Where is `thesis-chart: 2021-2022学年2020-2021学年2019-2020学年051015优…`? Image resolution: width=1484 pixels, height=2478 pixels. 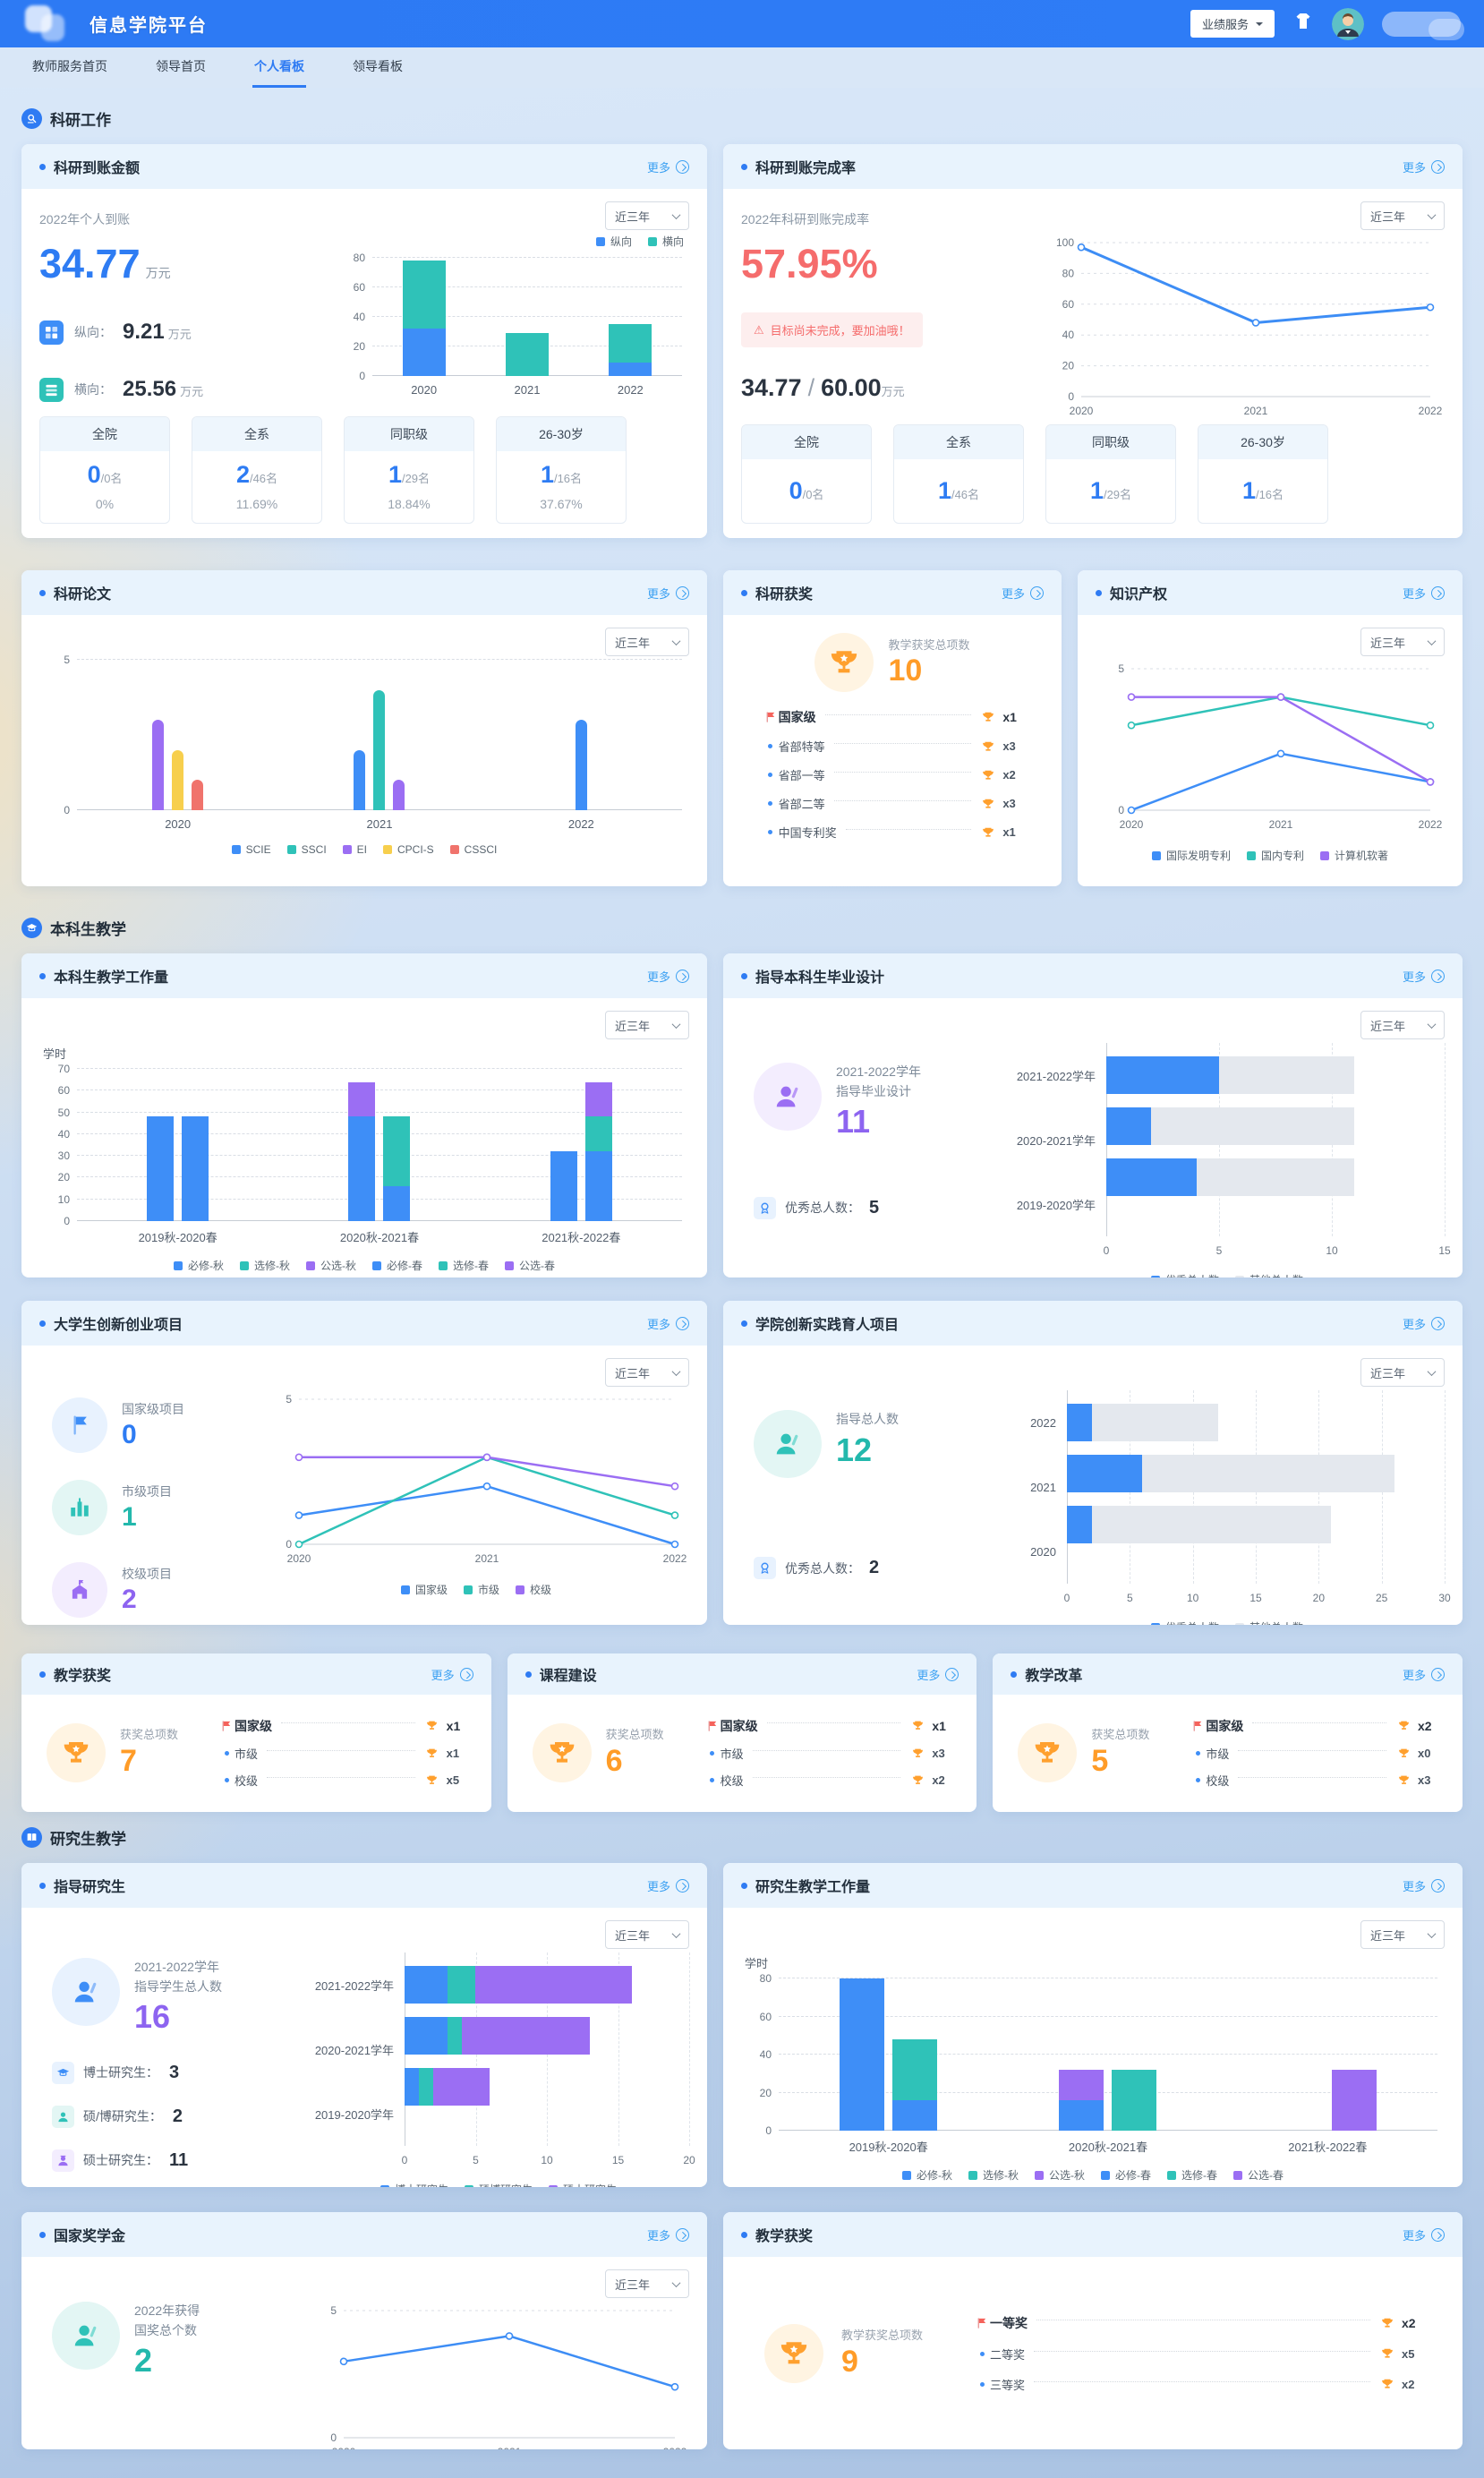
thesis-chart: 2021-2022学年2020-2021学年2019-2020学年051015优… is located at coordinates (1230, 1160).